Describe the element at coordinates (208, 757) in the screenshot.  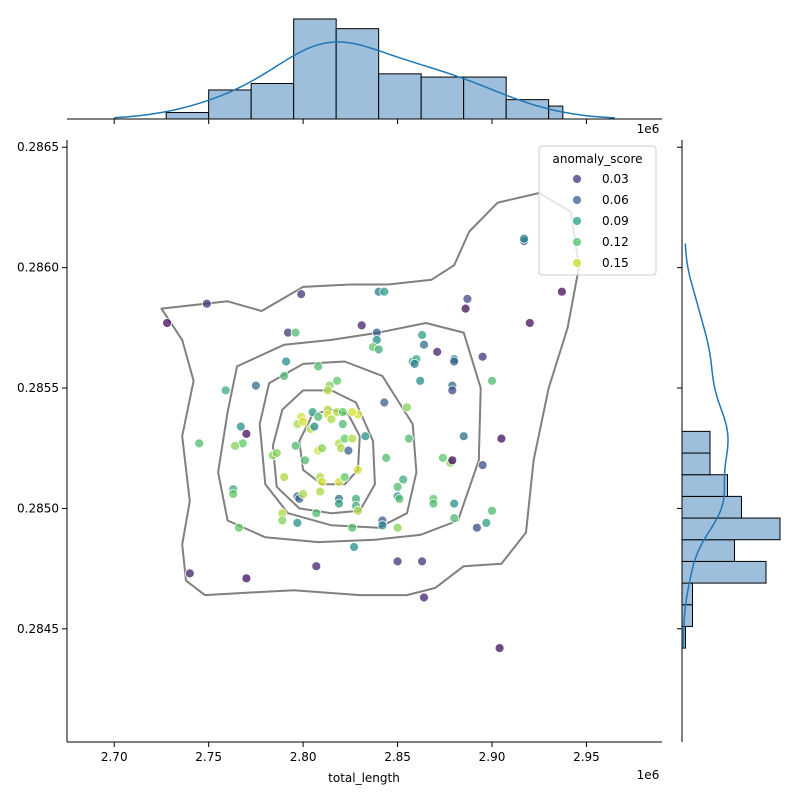
I see `x-tick-label: 2.75` at that location.